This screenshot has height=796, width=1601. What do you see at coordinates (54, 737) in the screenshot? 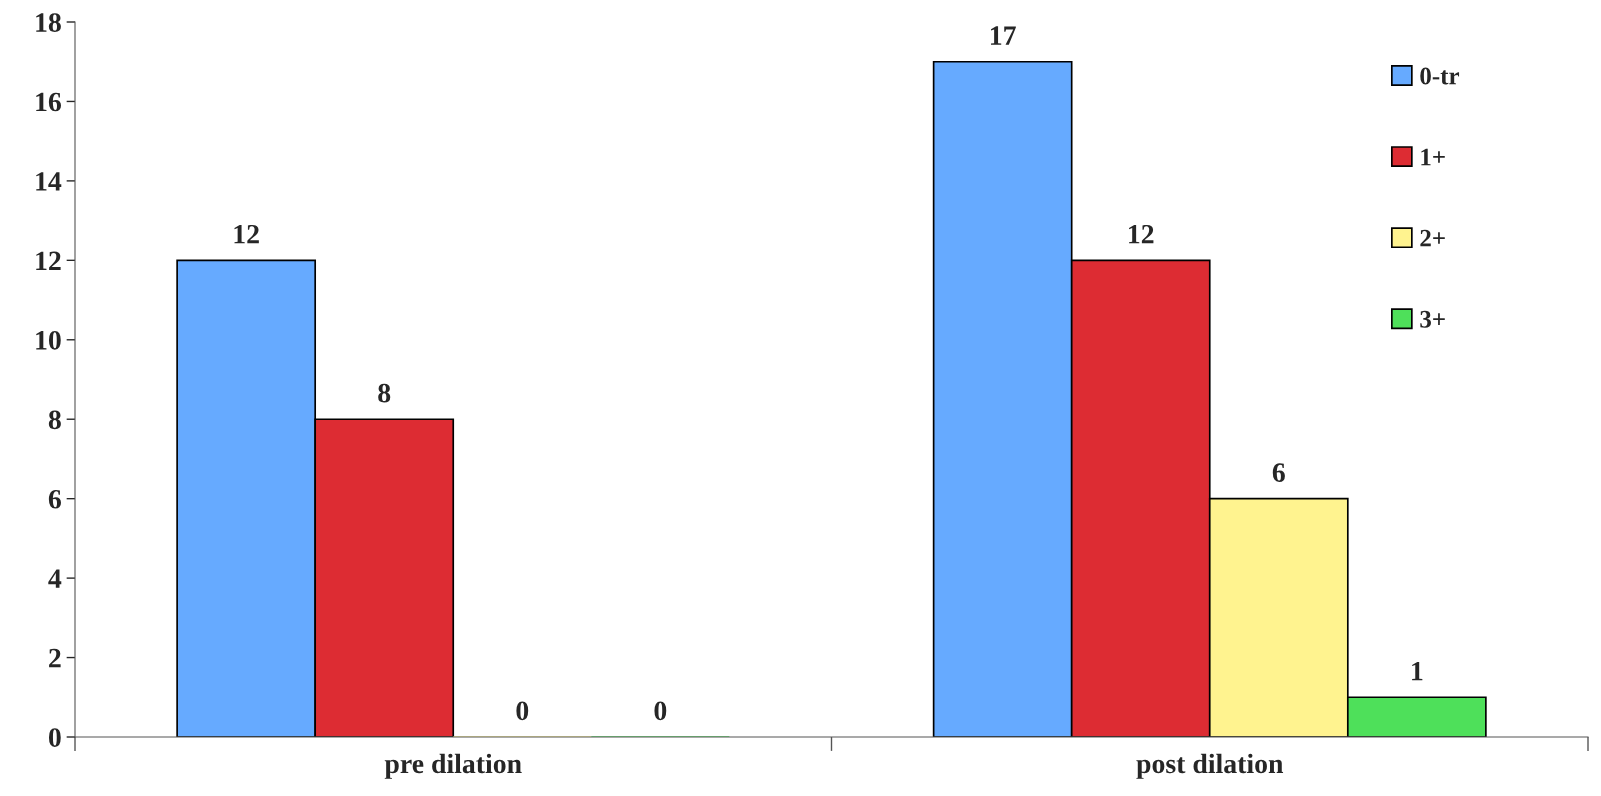
I see `y-tick-label: 0` at bounding box center [54, 737].